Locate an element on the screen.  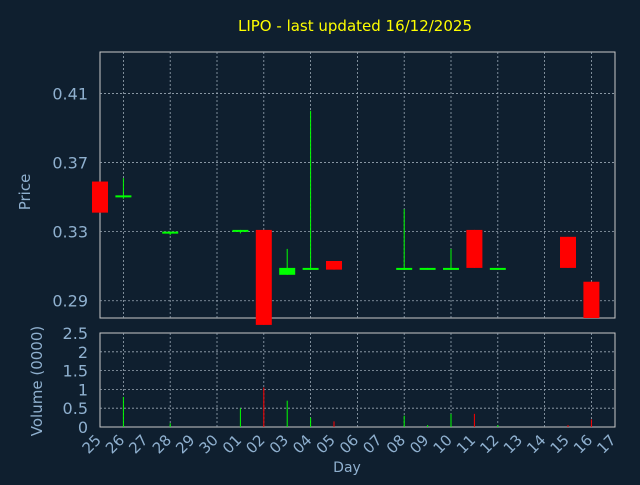
x-tick-label: 14 is located at coordinates (536, 444).